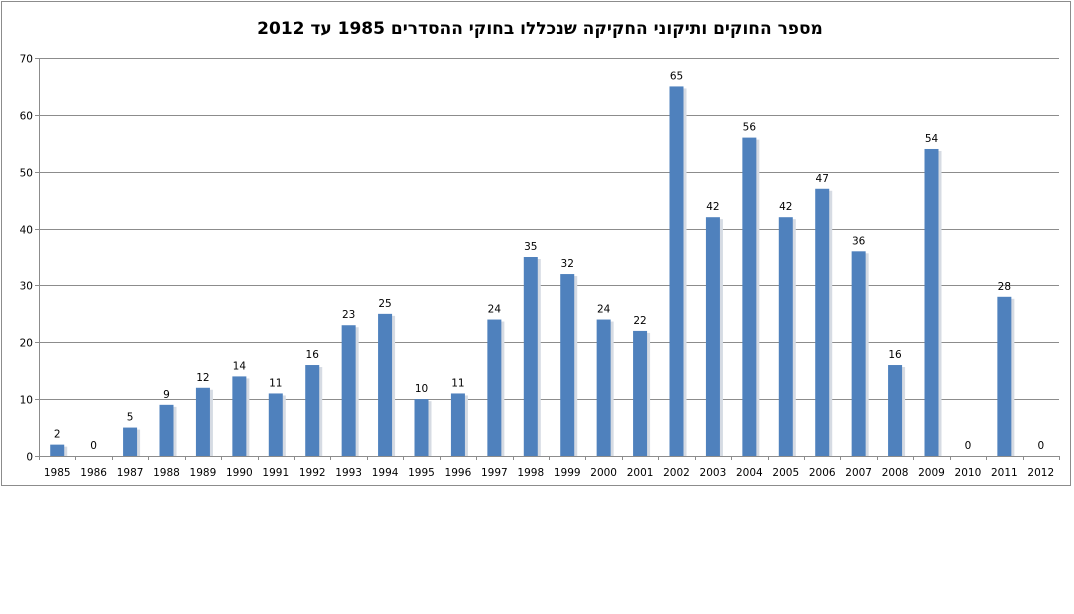  What do you see at coordinates (93, 473) in the screenshot?
I see `x-tick-label-1986: 1986` at bounding box center [93, 473].